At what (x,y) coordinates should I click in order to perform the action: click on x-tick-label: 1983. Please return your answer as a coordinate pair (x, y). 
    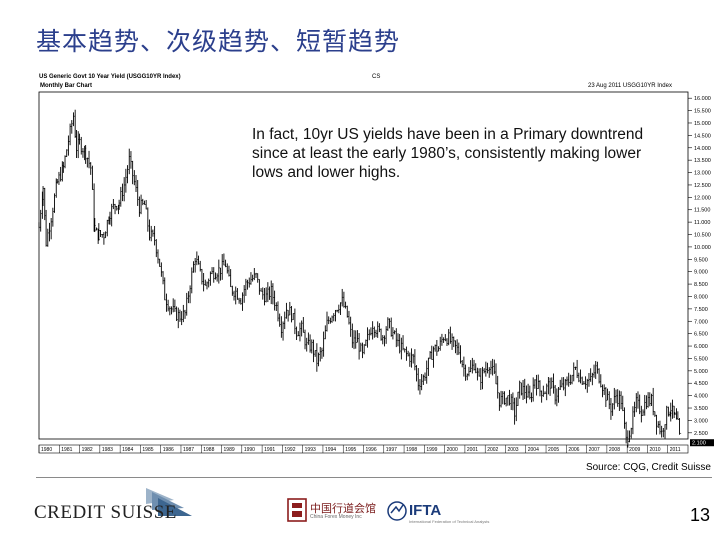
    Looking at the image, I should click on (107, 450).